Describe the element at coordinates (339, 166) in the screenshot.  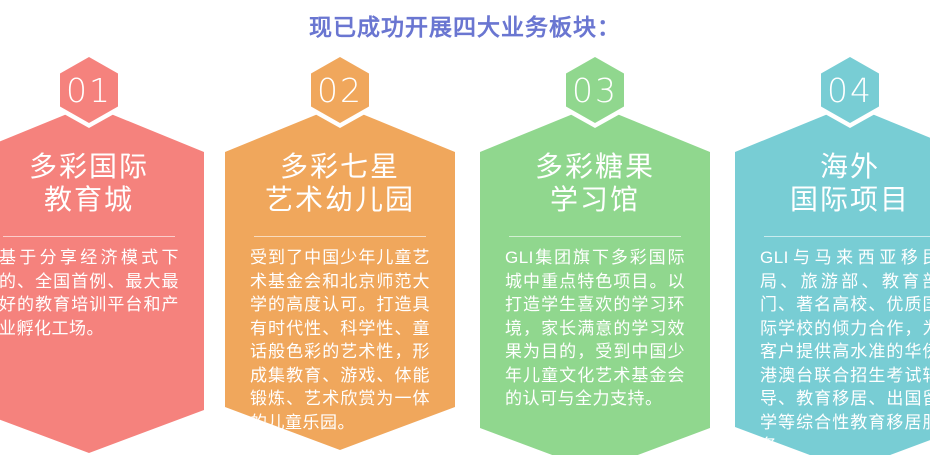
I see `card-title-line1: 多彩七星` at that location.